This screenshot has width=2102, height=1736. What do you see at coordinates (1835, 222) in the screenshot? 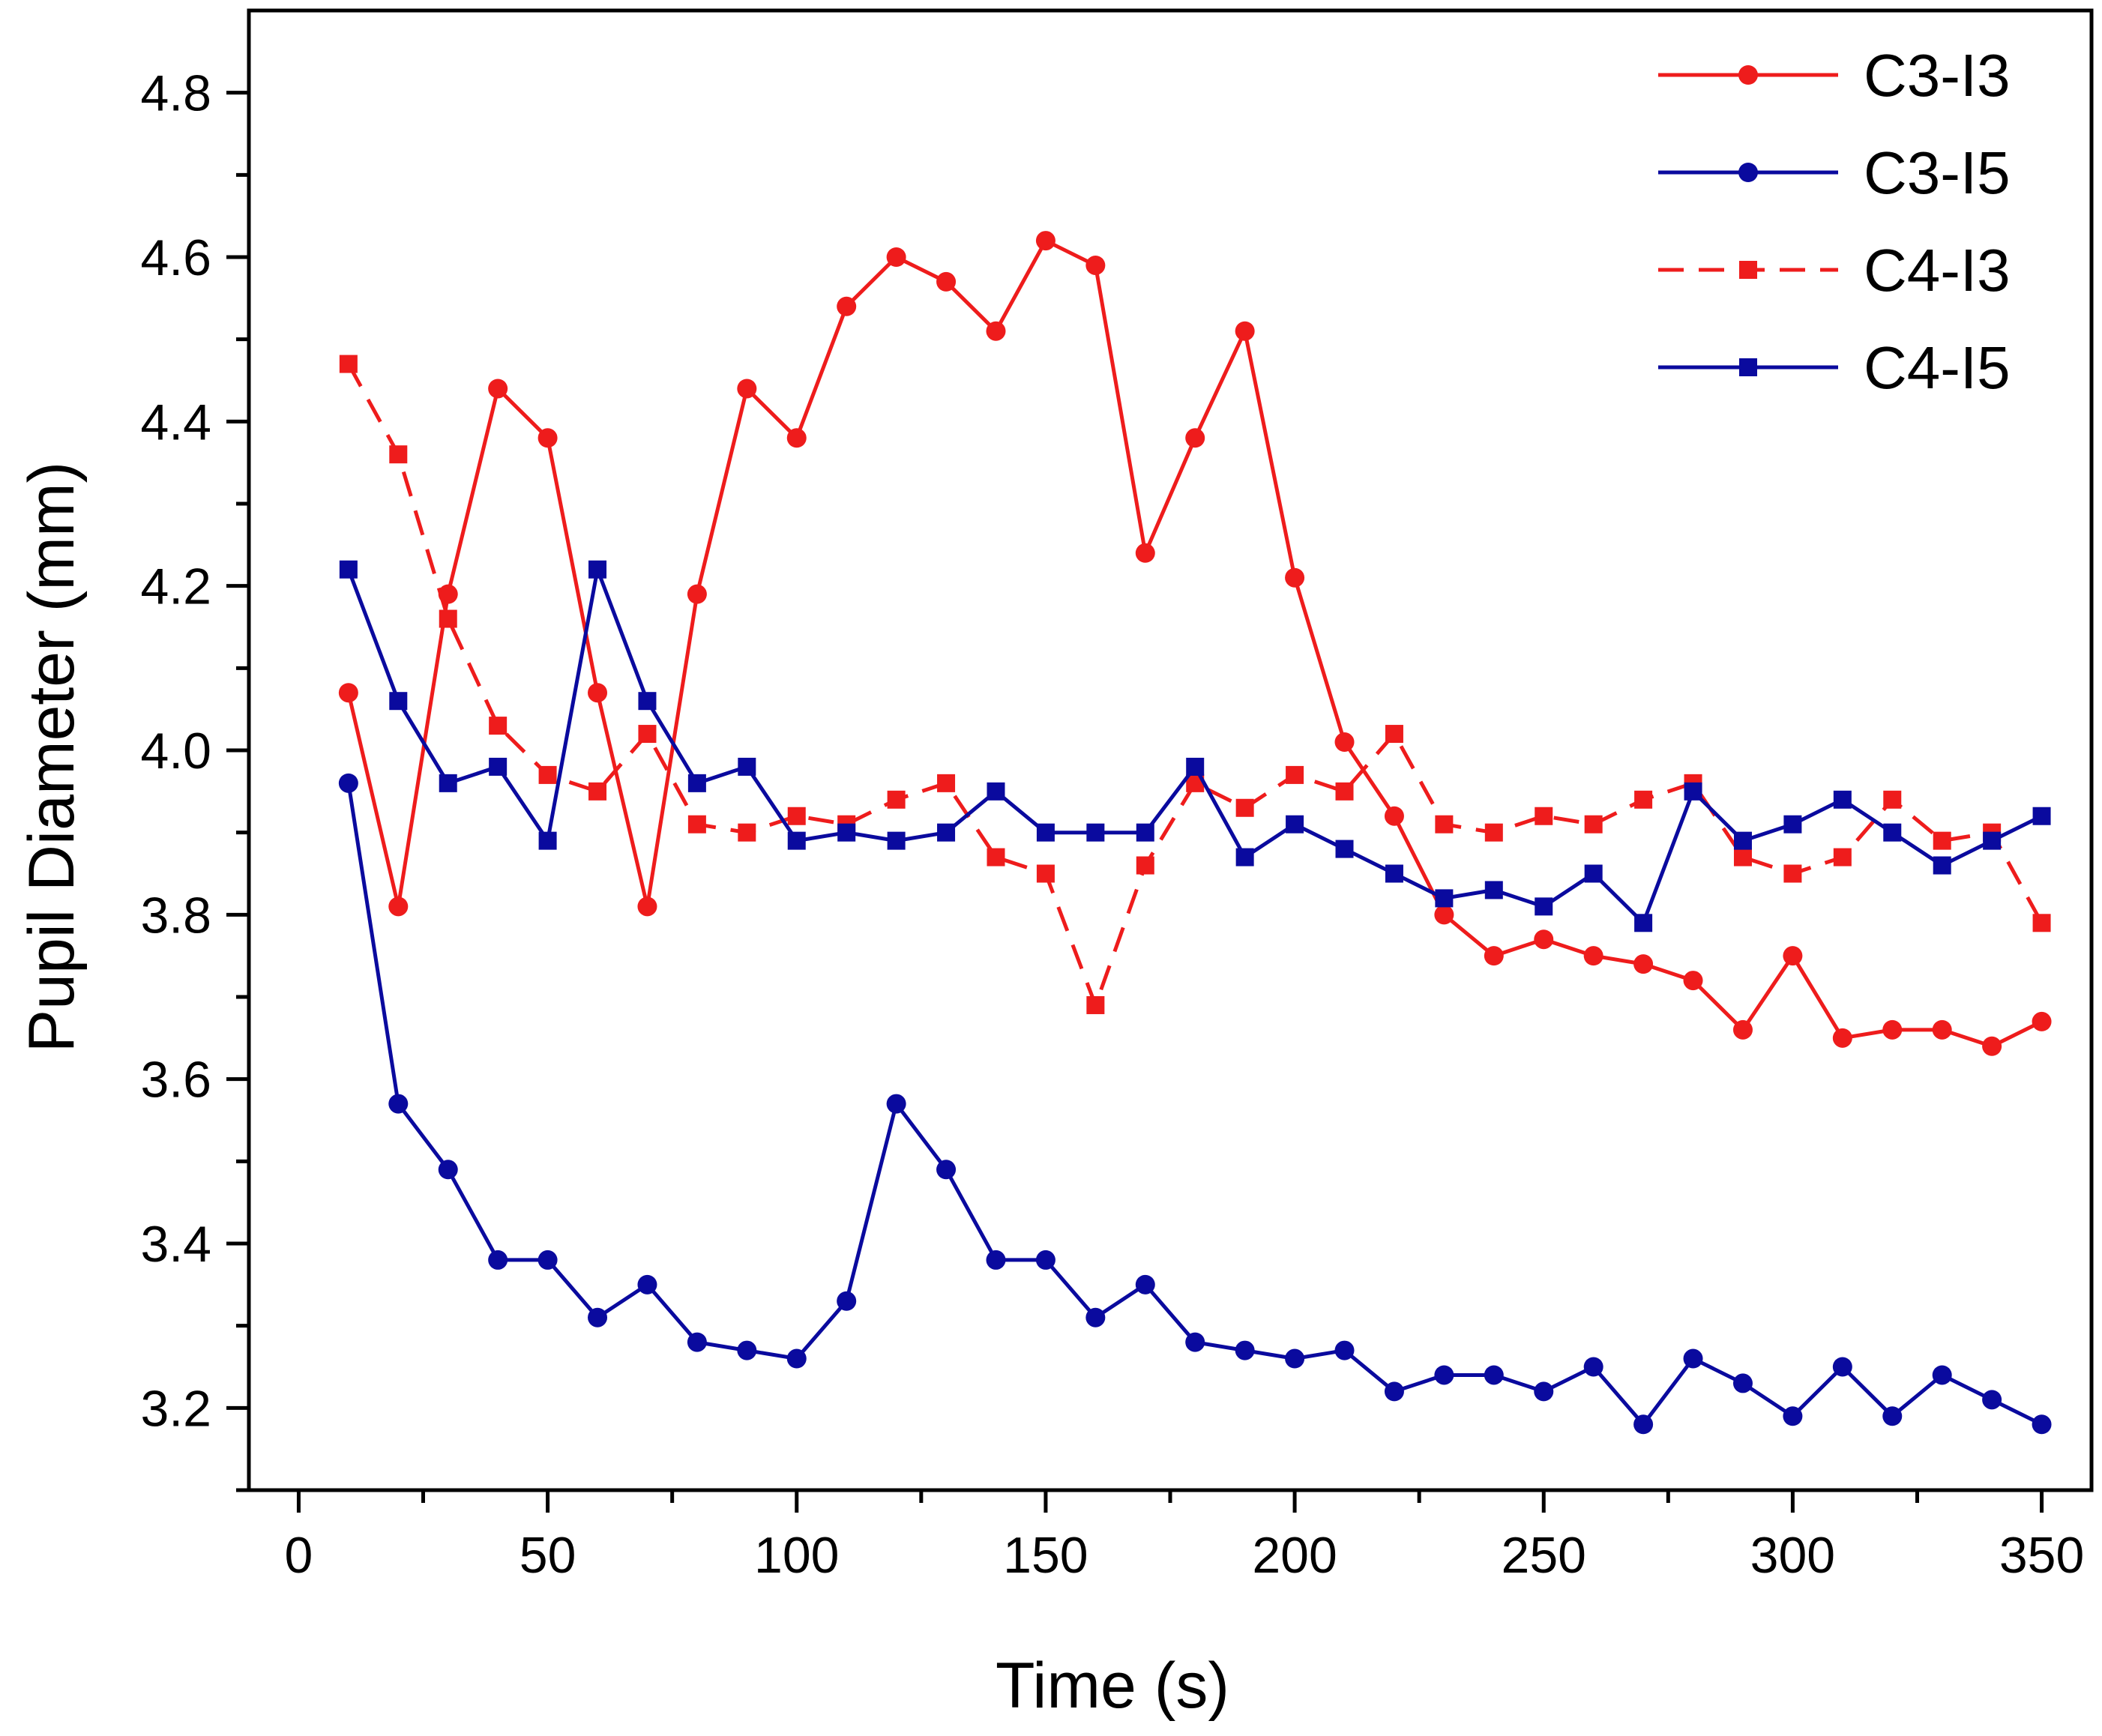
I see `legend: C3-I3 C3-I5 C4-I3 C4-I5` at bounding box center [1835, 222].